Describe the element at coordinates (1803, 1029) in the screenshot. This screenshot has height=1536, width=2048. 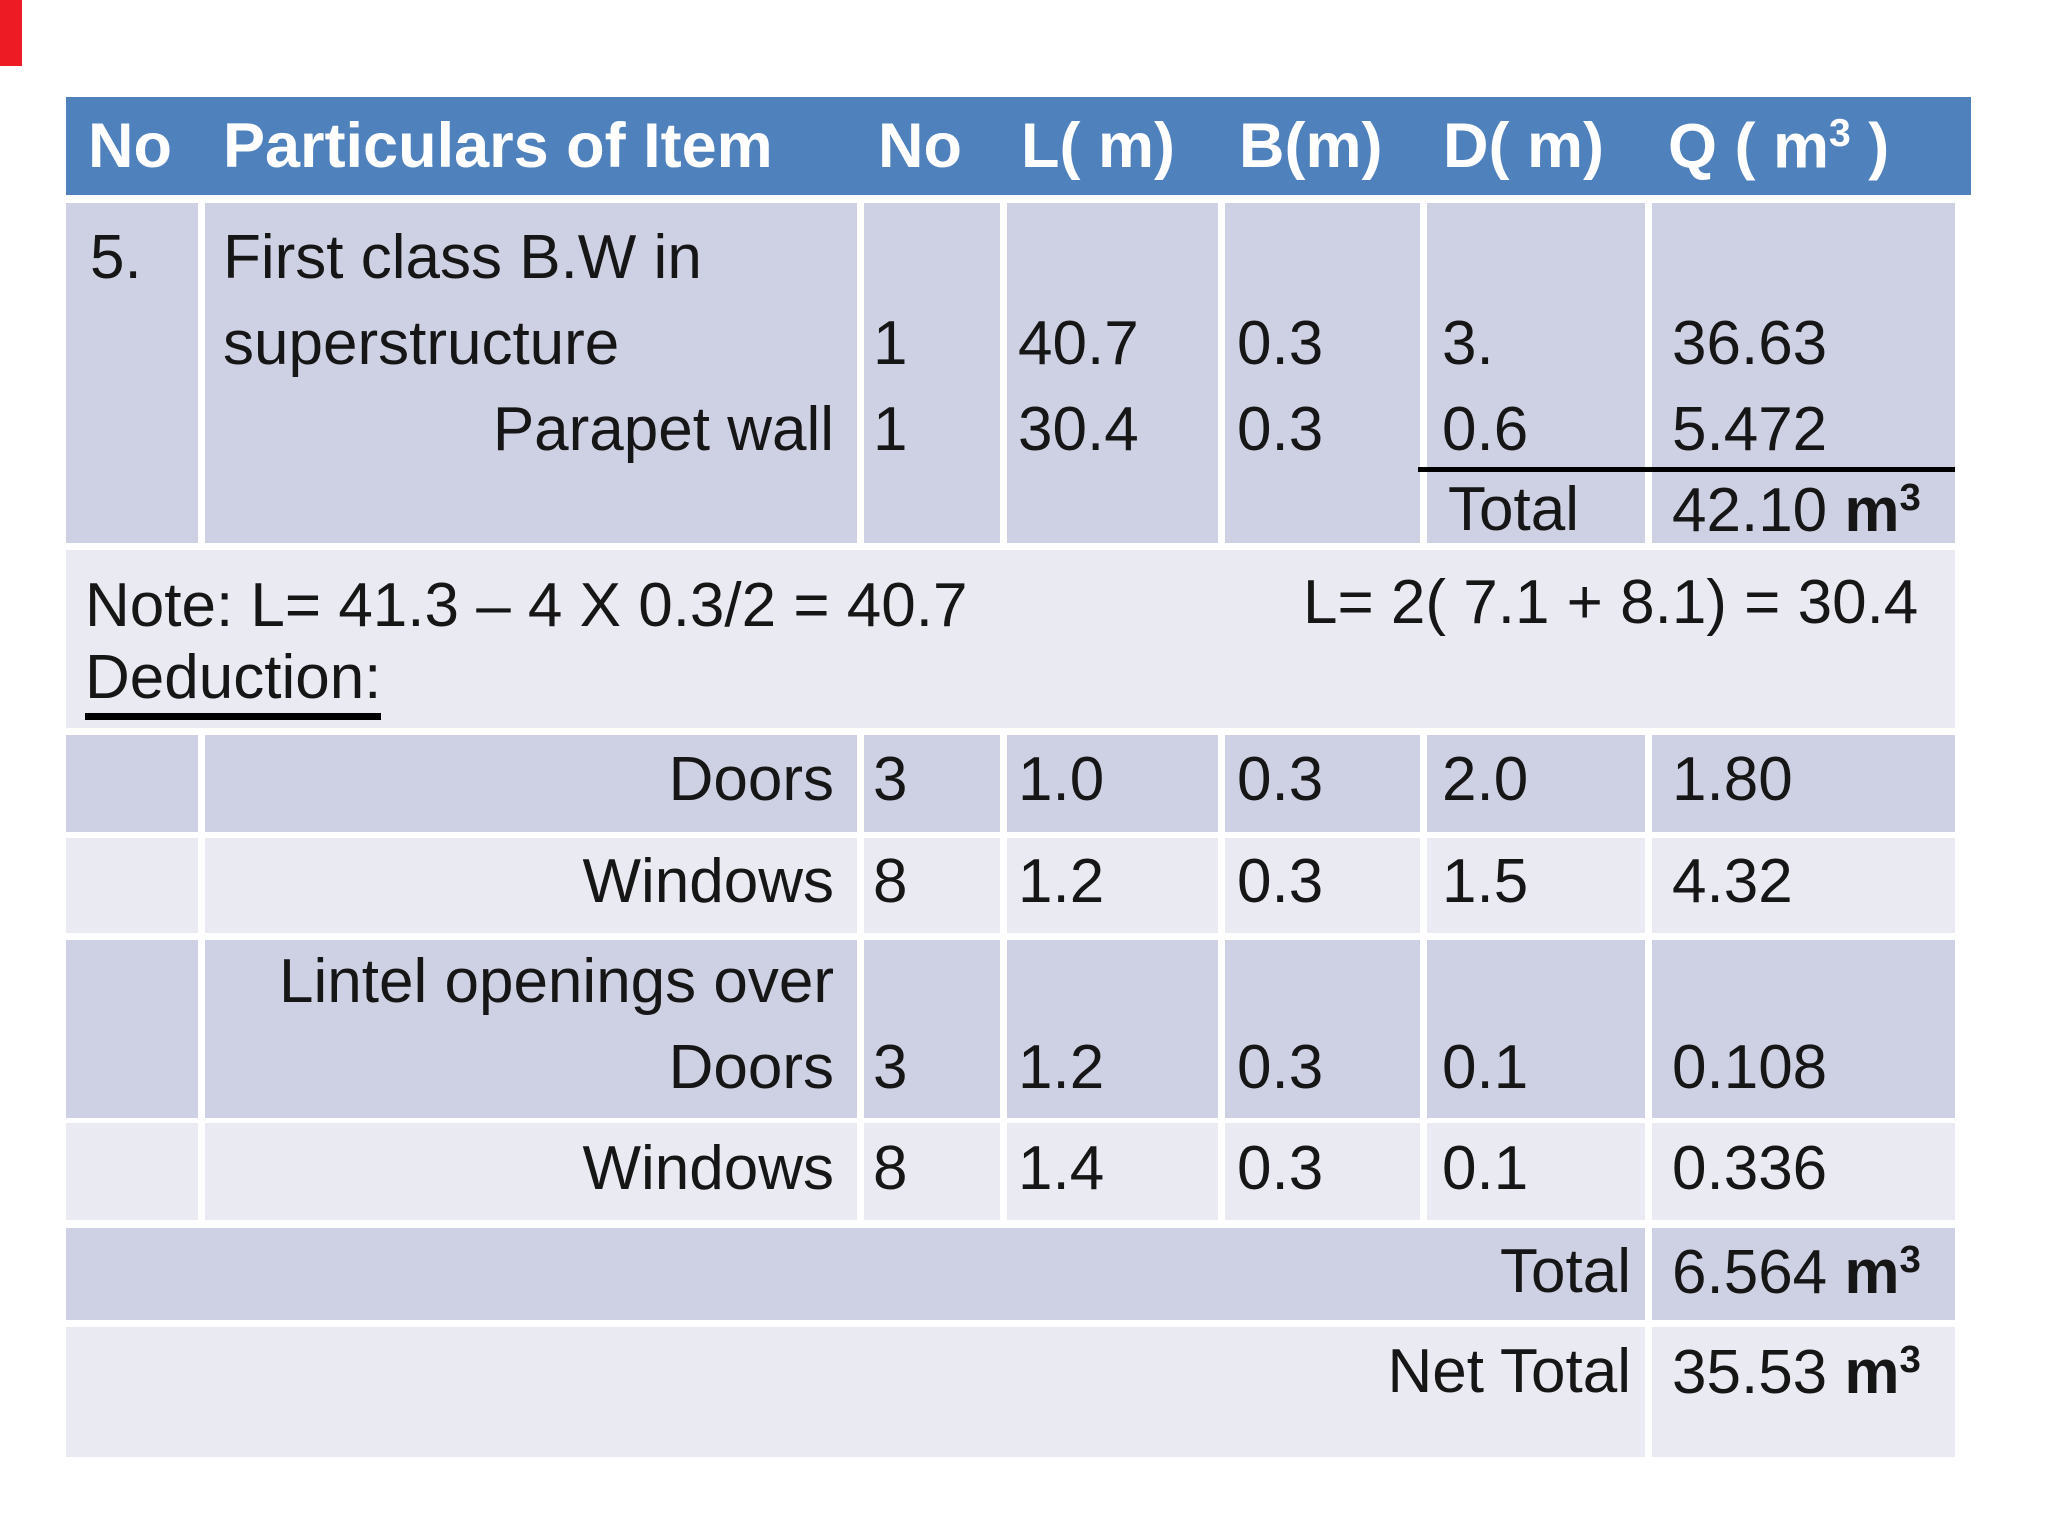
I see `lintel-row-bg-q` at that location.